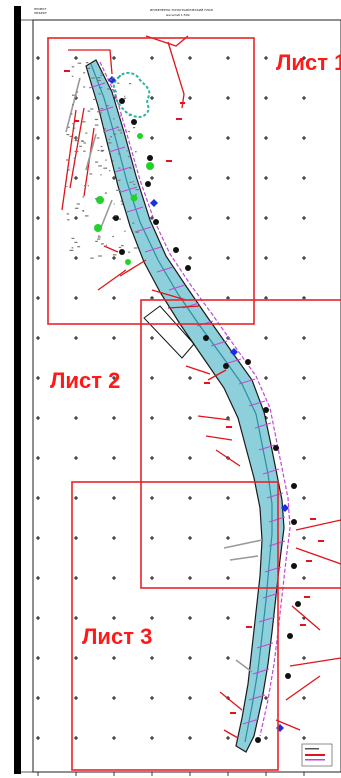 Image resolution: width=341 pixels, height=778 pixels. I want to click on left-border-bar, so click(17, 390).